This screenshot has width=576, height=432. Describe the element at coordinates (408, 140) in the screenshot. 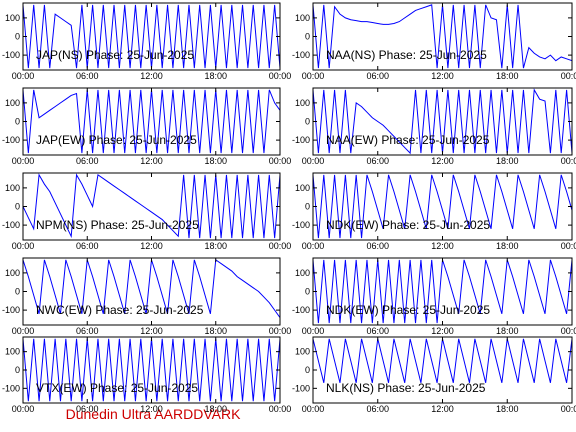

I see `panel-title: NAA(EW) Phase: 25-Jun-2025` at that location.